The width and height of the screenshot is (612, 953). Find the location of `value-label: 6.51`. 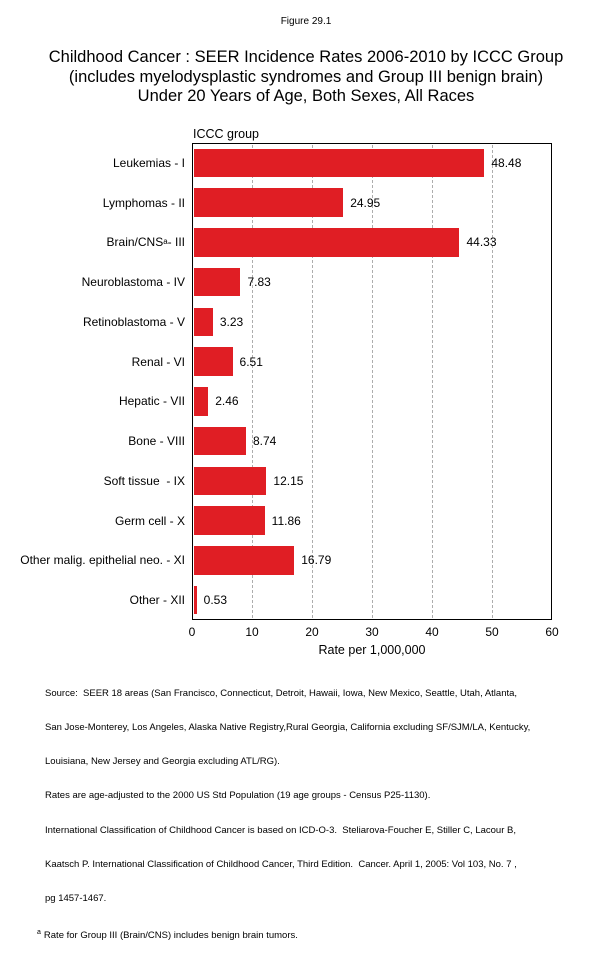

value-label: 6.51 is located at coordinates (251, 361).